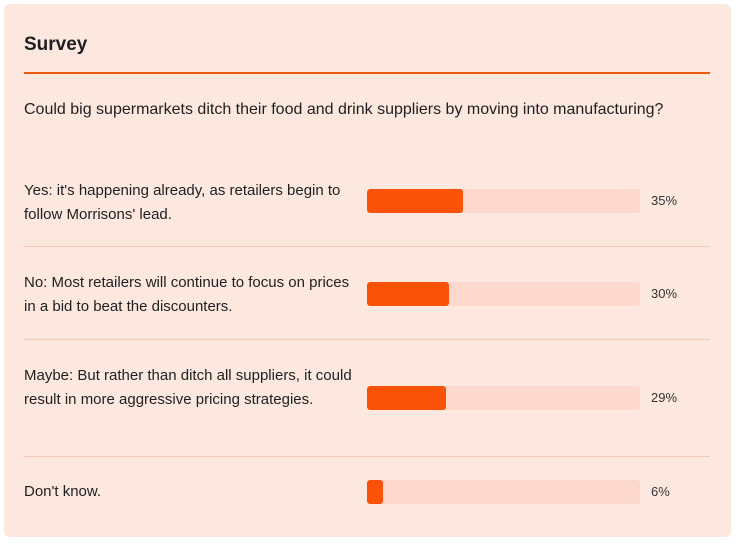  What do you see at coordinates (367, 73) in the screenshot?
I see `title-divider` at bounding box center [367, 73].